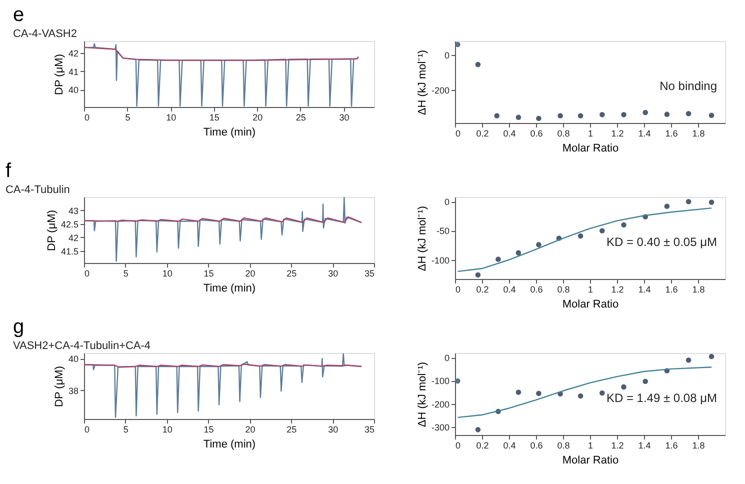 This screenshot has width=745, height=484. I want to click on line-series, so click(222, 53).